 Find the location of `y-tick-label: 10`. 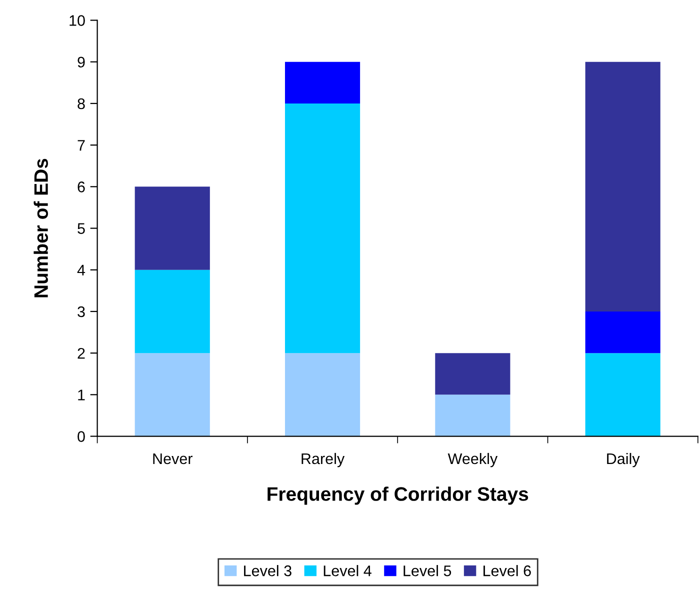

y-tick-label: 10 is located at coordinates (77, 20).